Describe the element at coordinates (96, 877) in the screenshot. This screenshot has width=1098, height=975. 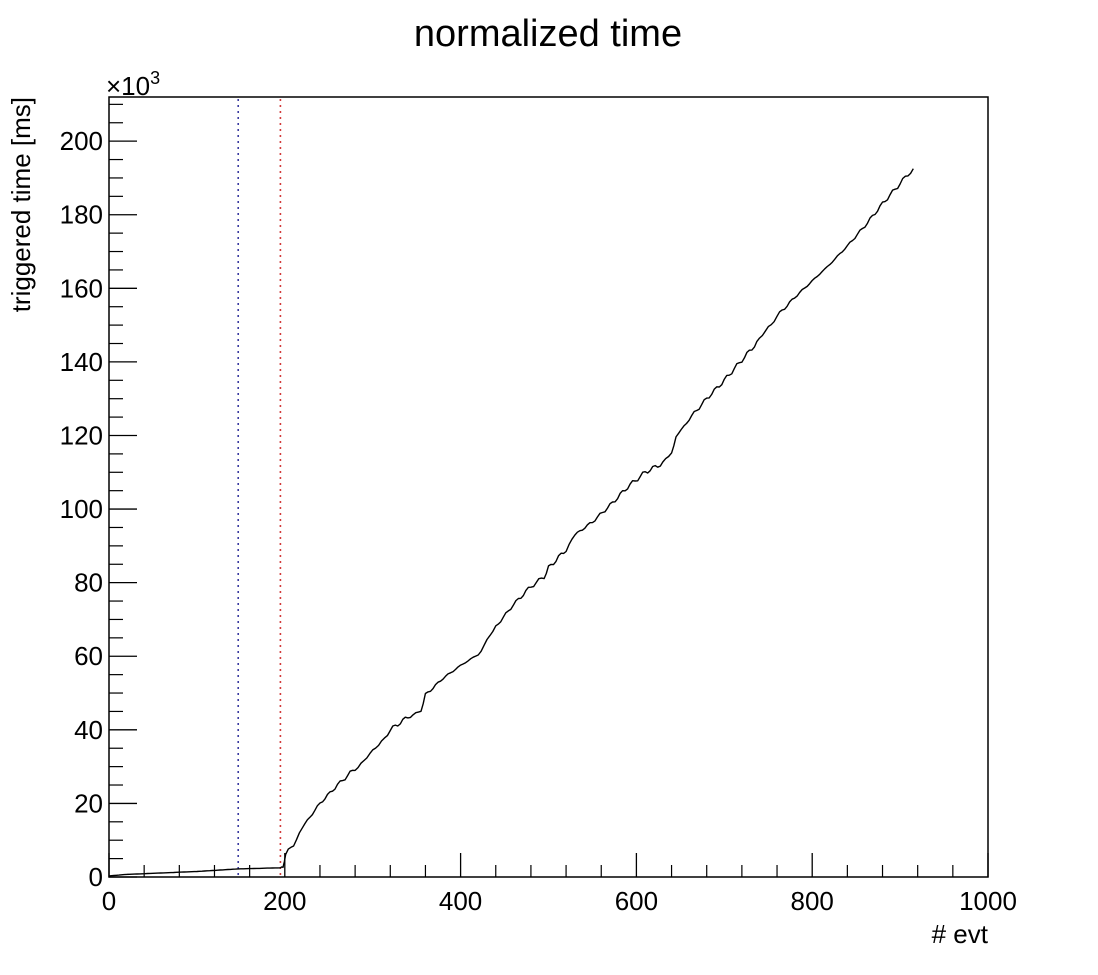
I see `y-tick-label: 0` at that location.